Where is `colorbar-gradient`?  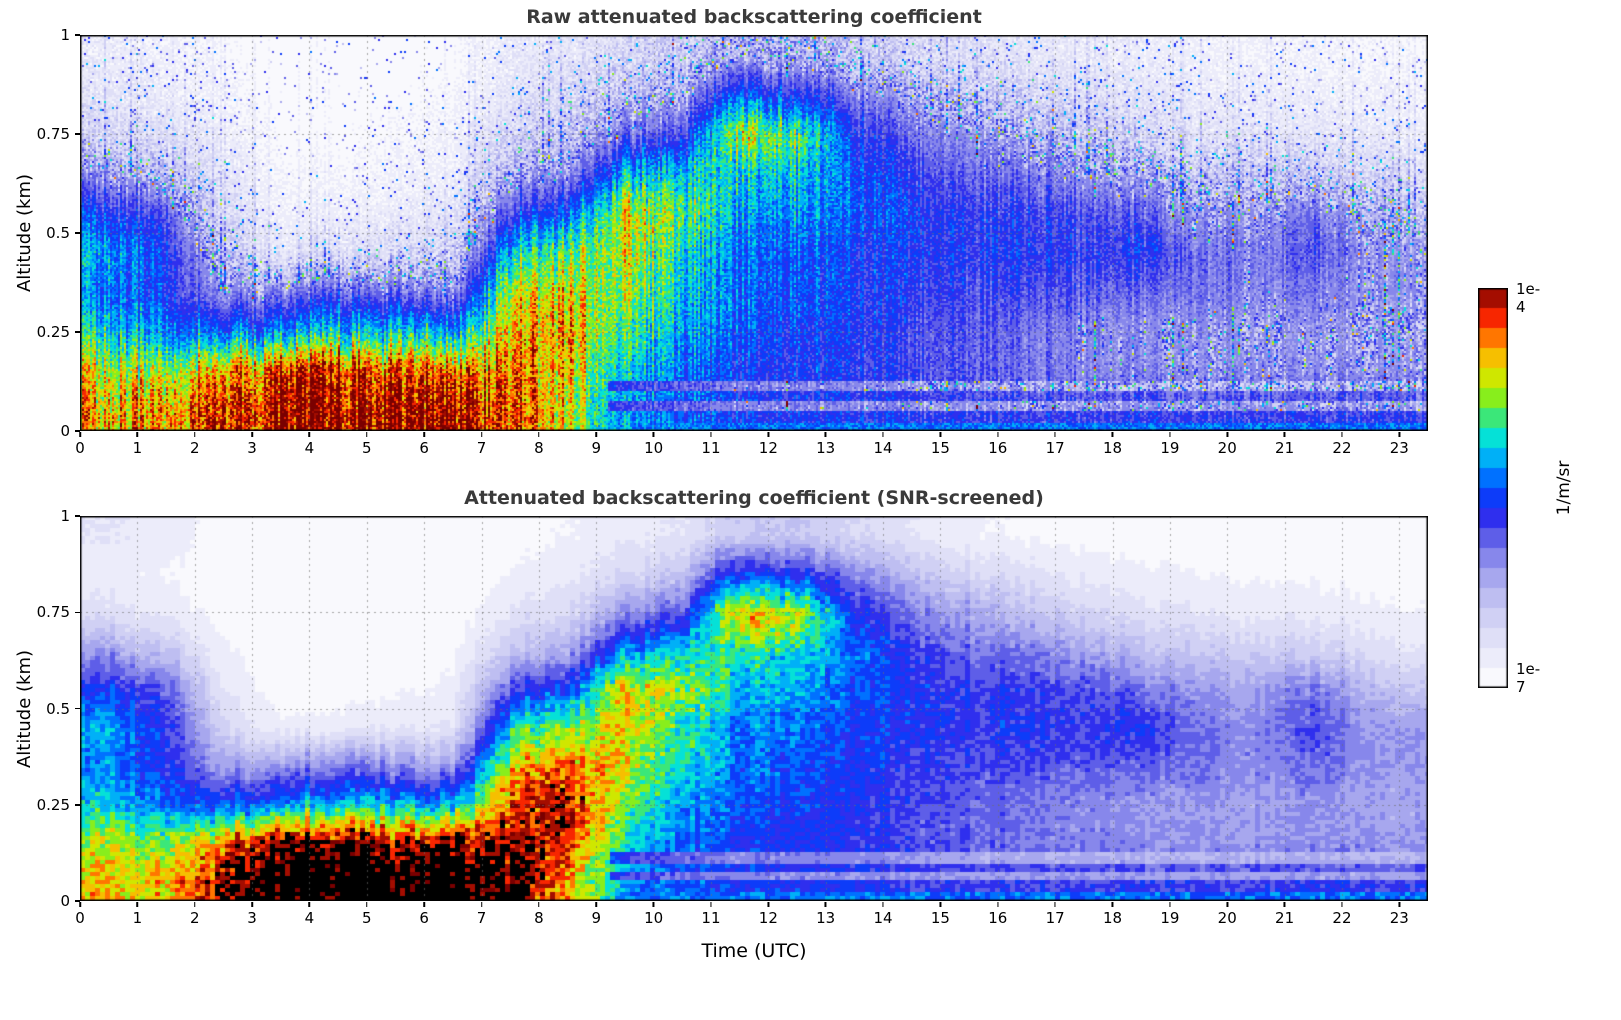 colorbar-gradient is located at coordinates (1493, 488).